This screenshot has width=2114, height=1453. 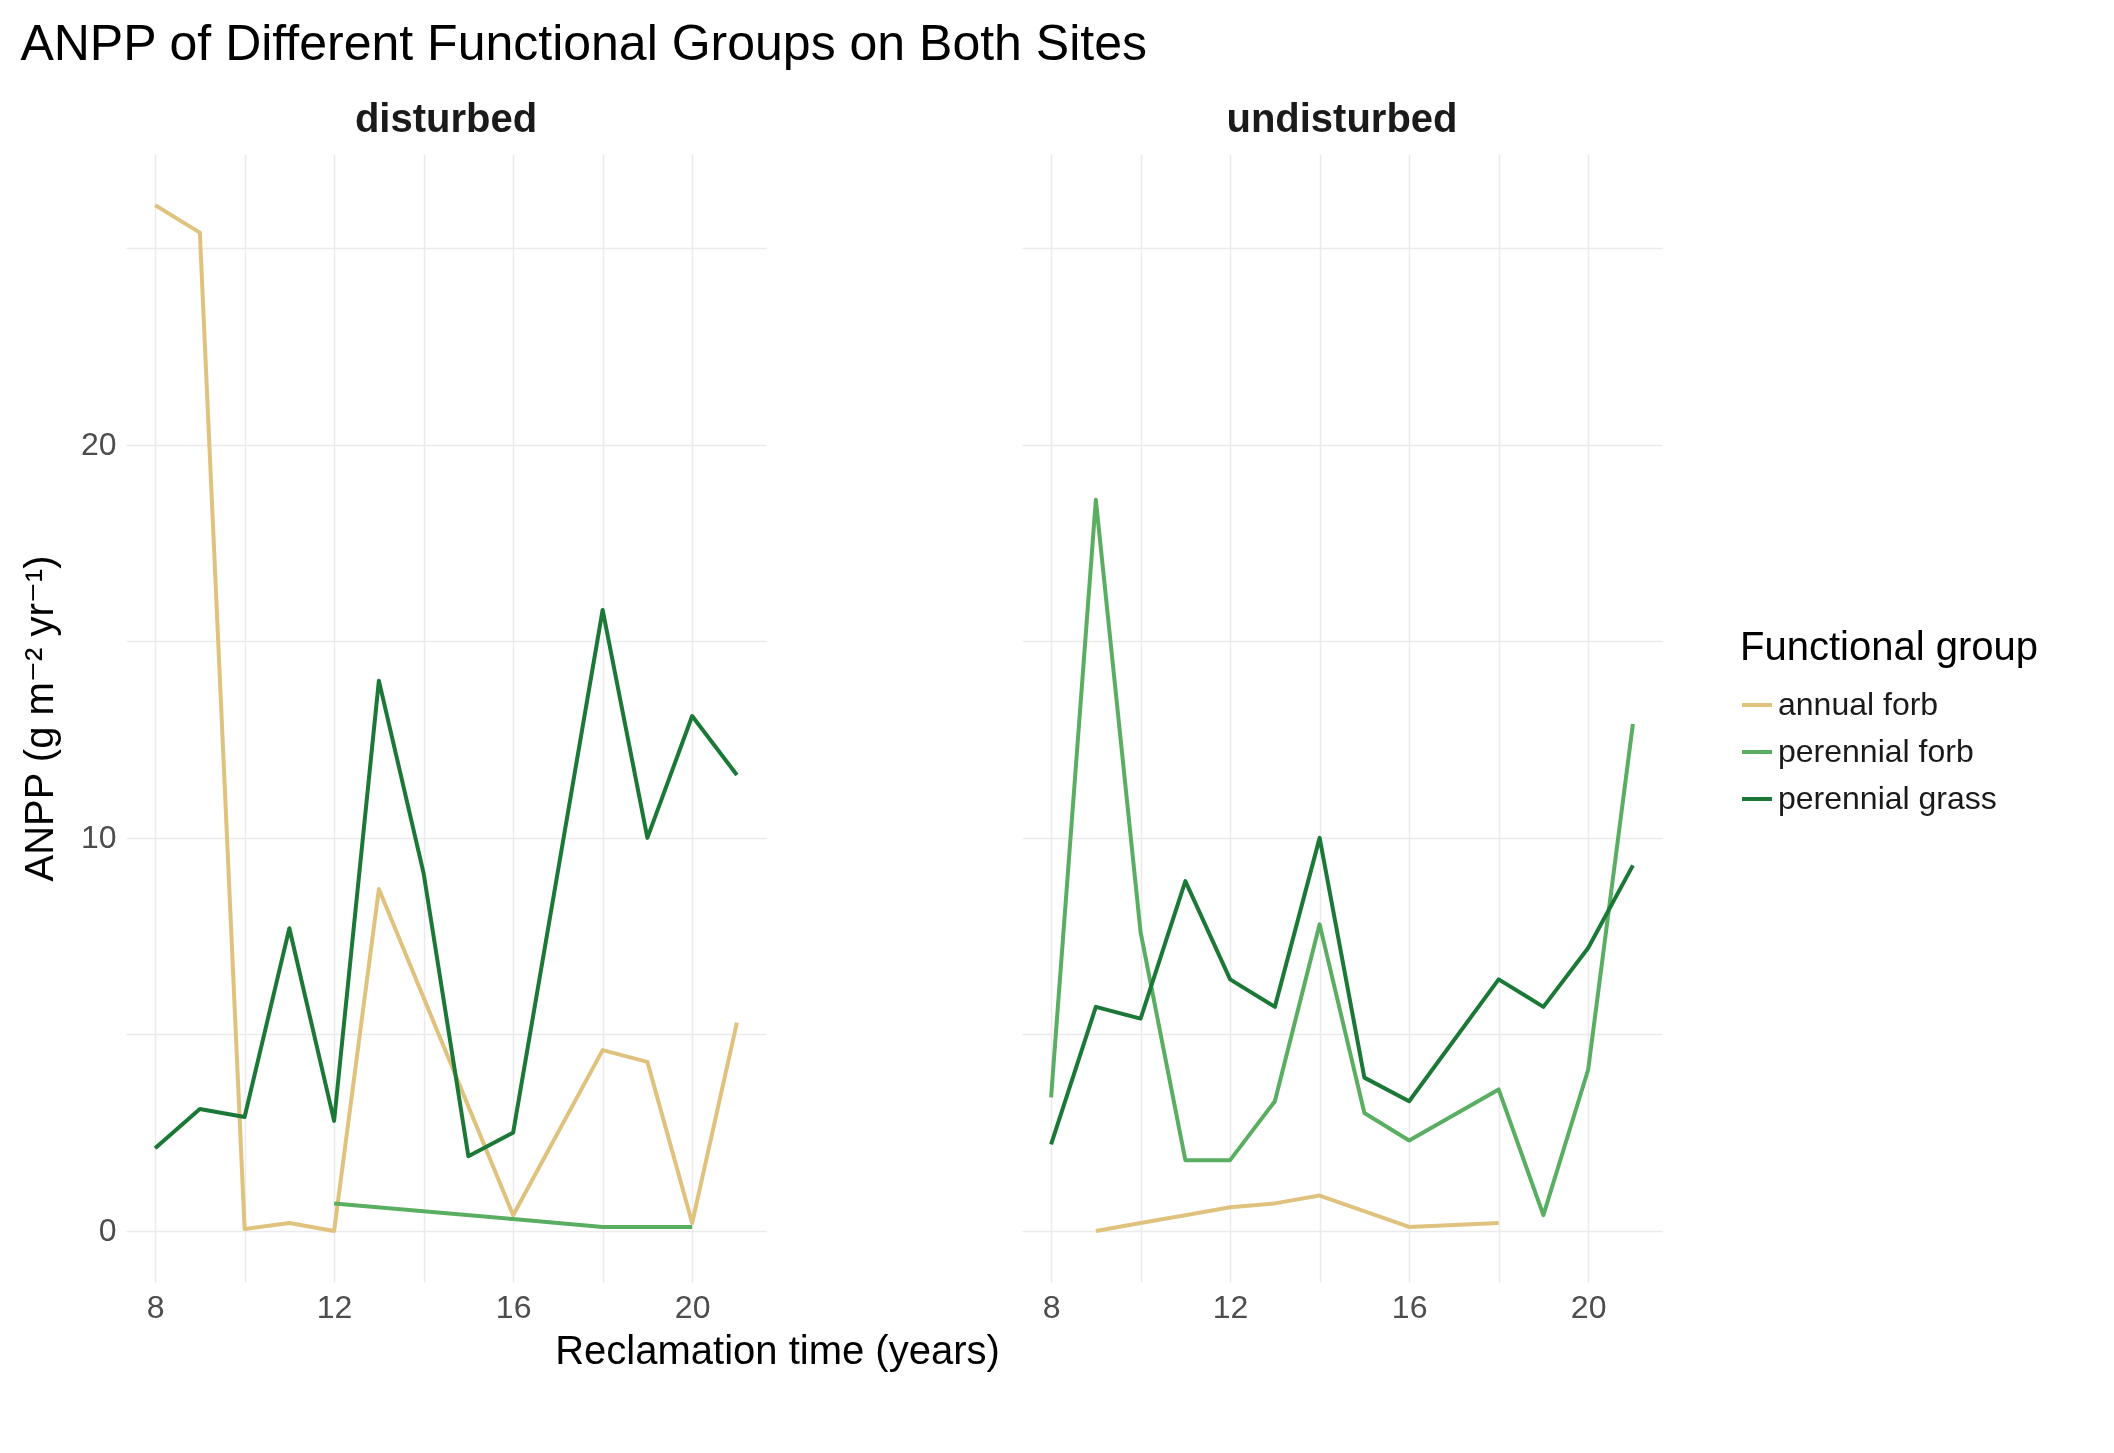 What do you see at coordinates (1876, 751) in the screenshot?
I see `legend-label: perennial forb` at bounding box center [1876, 751].